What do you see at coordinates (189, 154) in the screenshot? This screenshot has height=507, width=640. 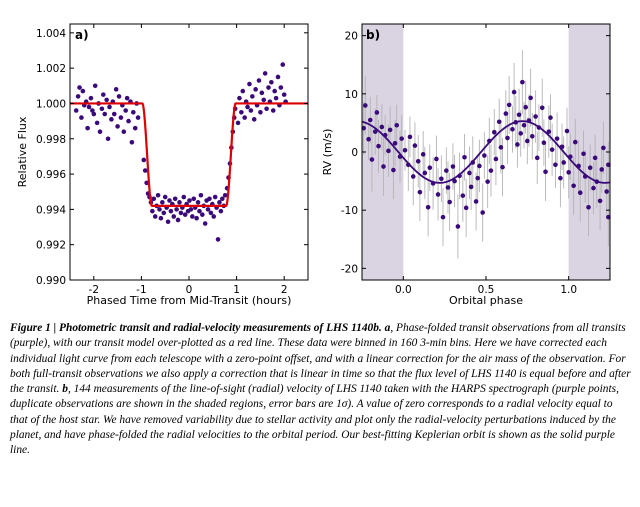 I see `panel-a-model-line` at bounding box center [189, 154].